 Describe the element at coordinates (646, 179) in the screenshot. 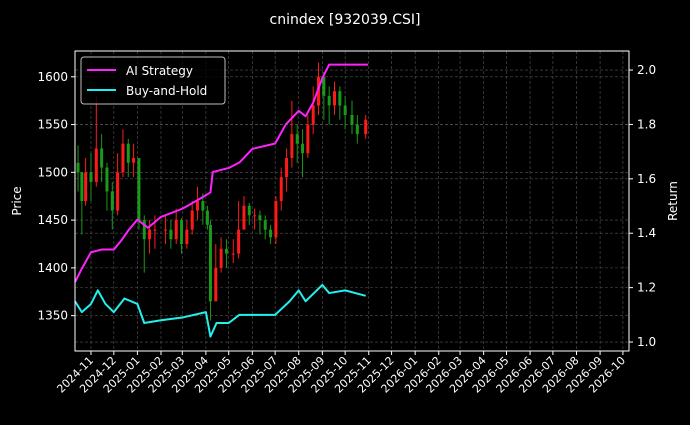

I see `y2-tick-label: 1.6` at that location.